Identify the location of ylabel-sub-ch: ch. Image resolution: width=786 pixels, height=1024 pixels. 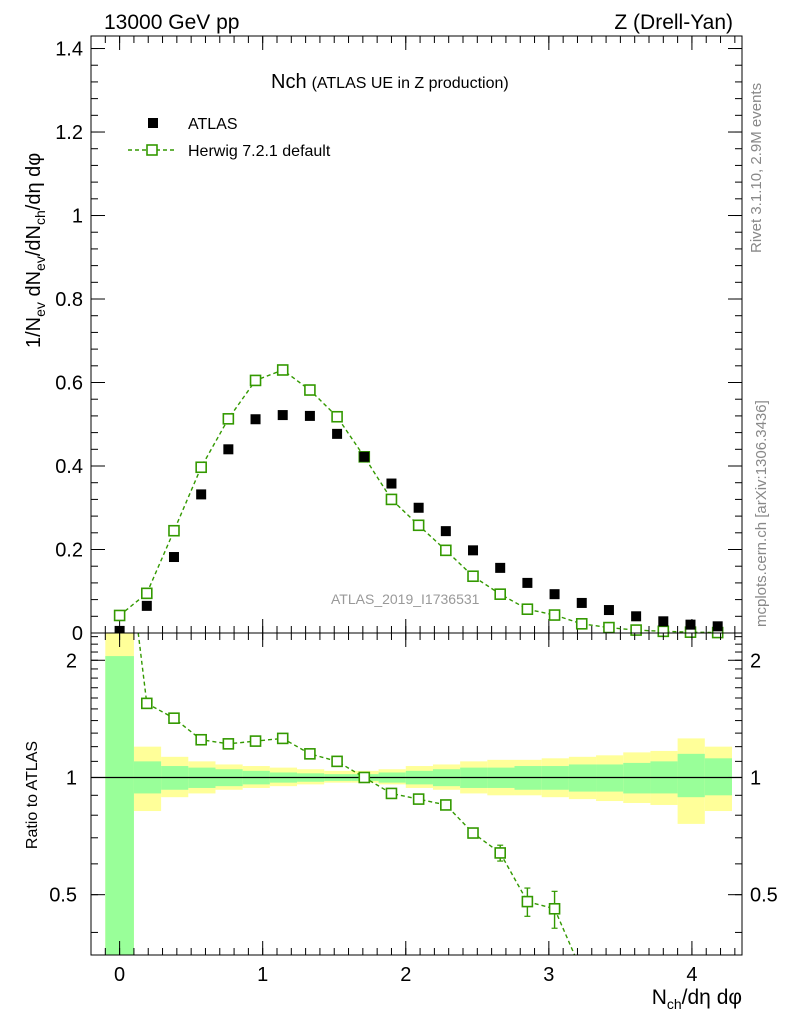
(40, 217).